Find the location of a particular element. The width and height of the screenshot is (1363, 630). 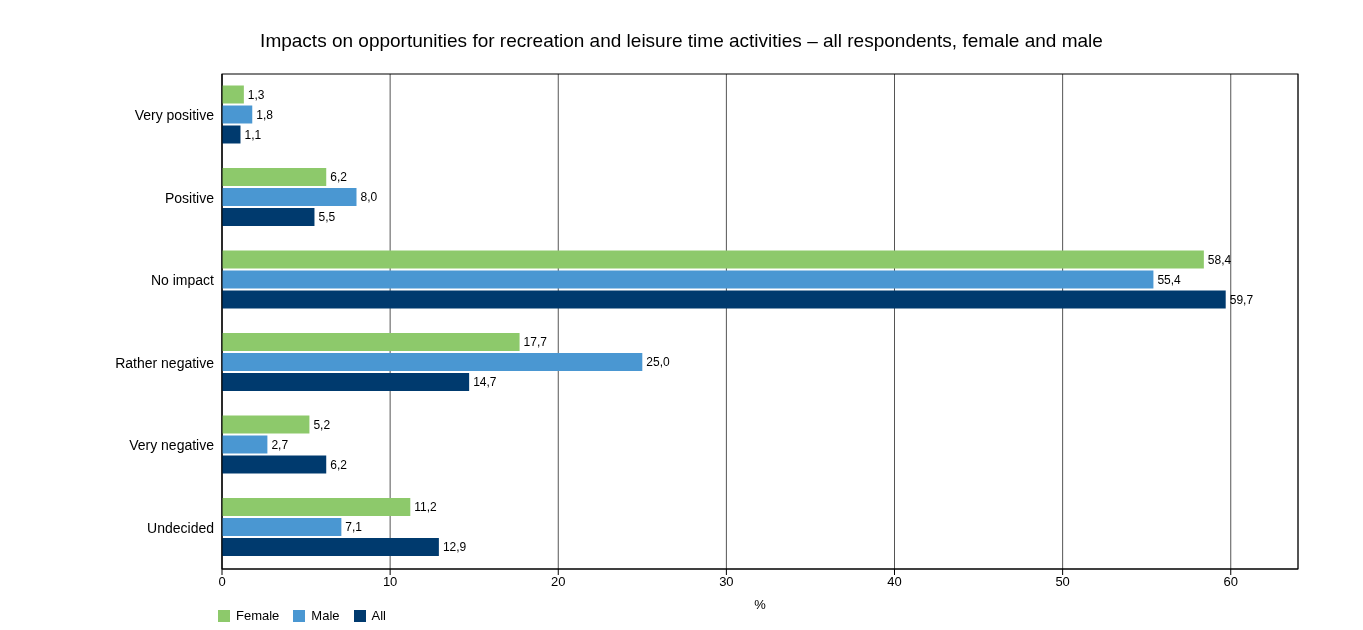

data-label: 1,3 is located at coordinates (256, 94).